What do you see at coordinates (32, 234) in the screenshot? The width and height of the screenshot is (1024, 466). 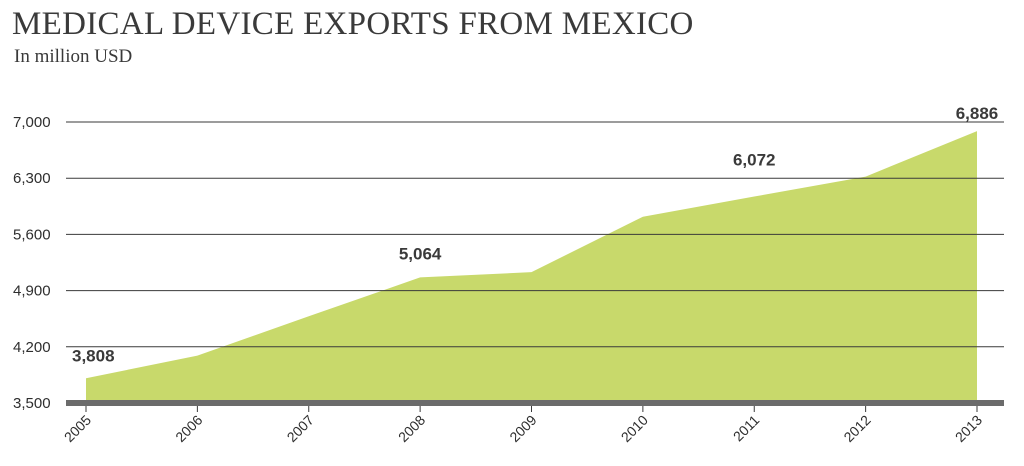 I see `y-tick-label: 5,600` at bounding box center [32, 234].